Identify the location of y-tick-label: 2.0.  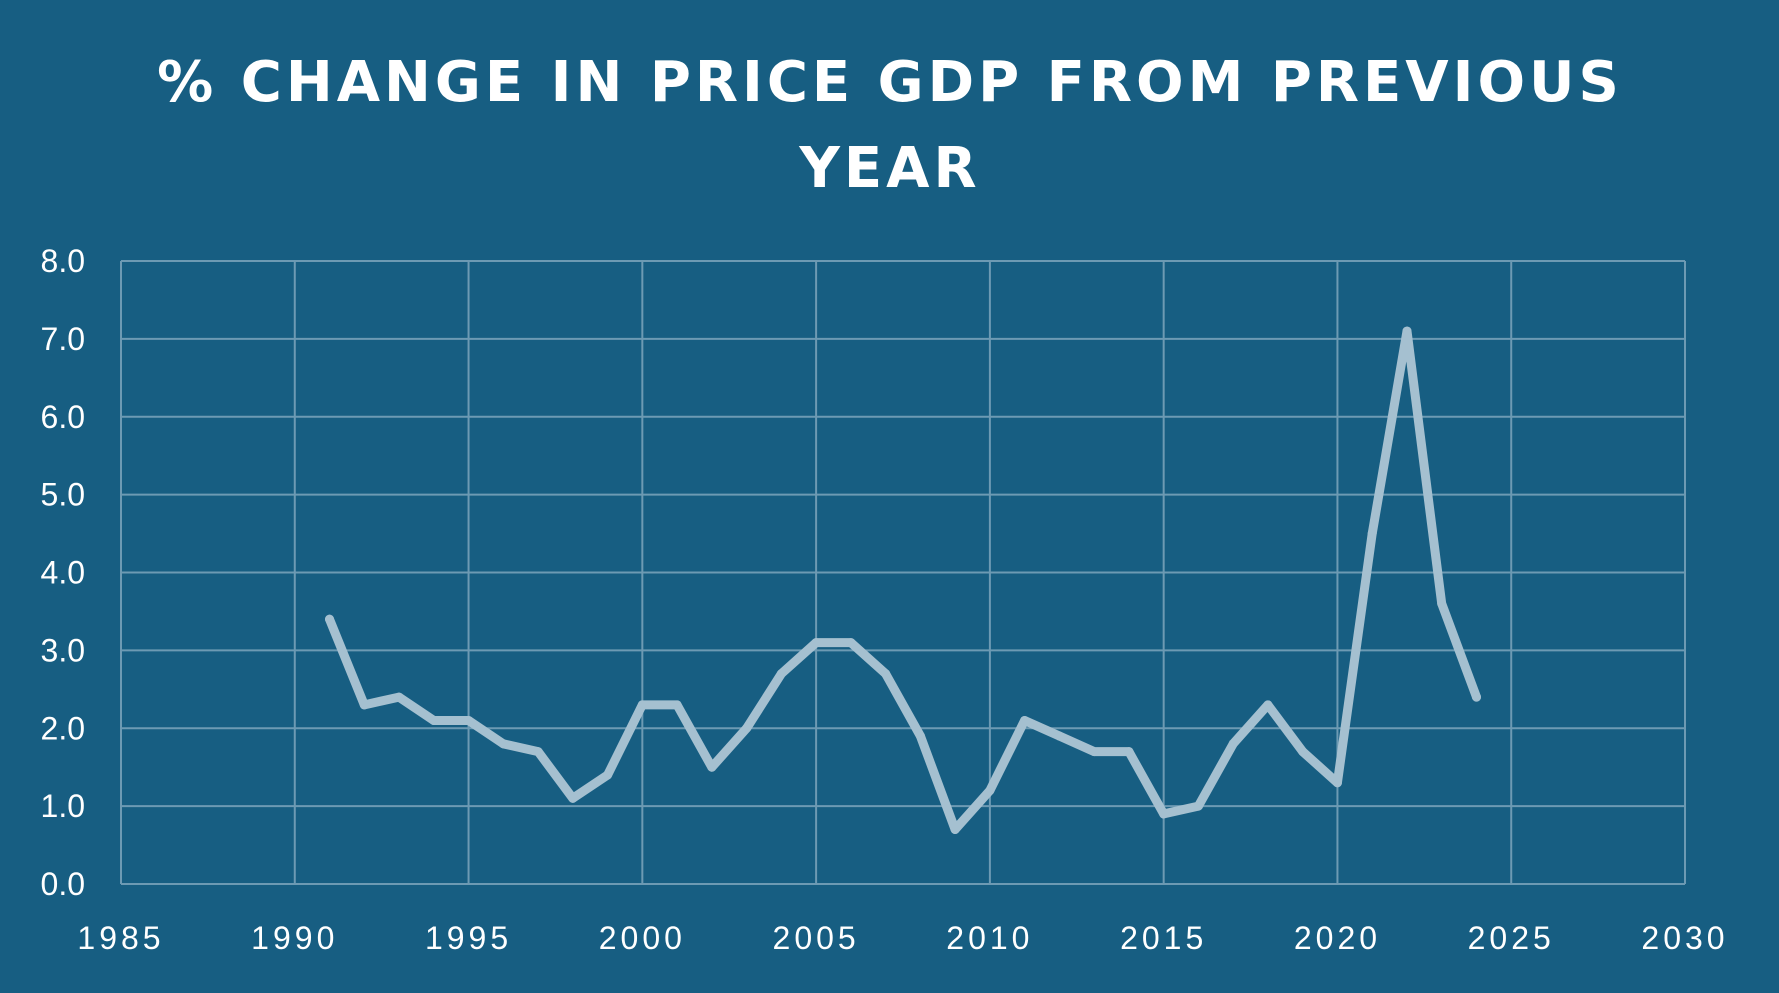
(63, 728).